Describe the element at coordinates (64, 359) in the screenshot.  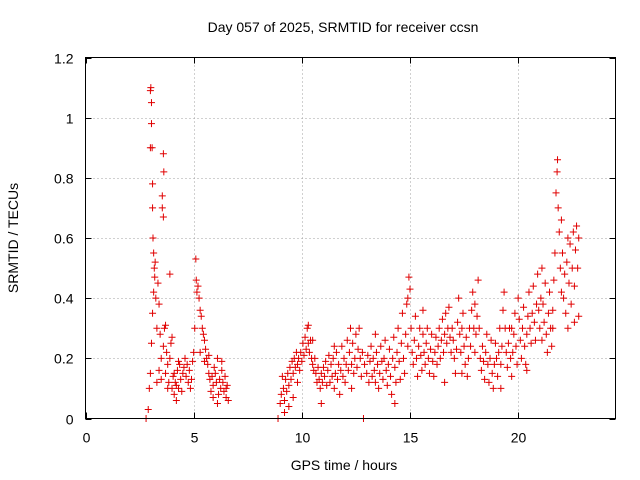
I see `y-tick-label: 0.2` at that location.